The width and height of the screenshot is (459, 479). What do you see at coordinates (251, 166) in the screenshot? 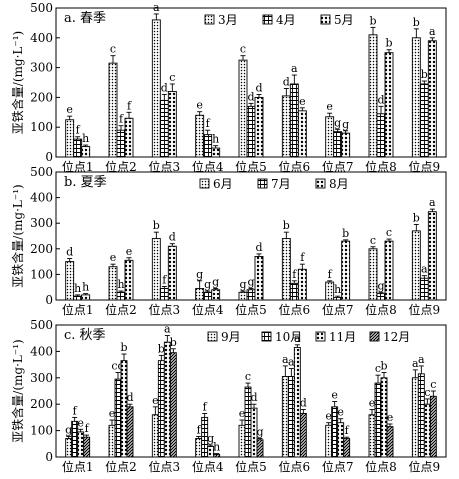
I see `x-tick-label: 位点5` at bounding box center [251, 166].